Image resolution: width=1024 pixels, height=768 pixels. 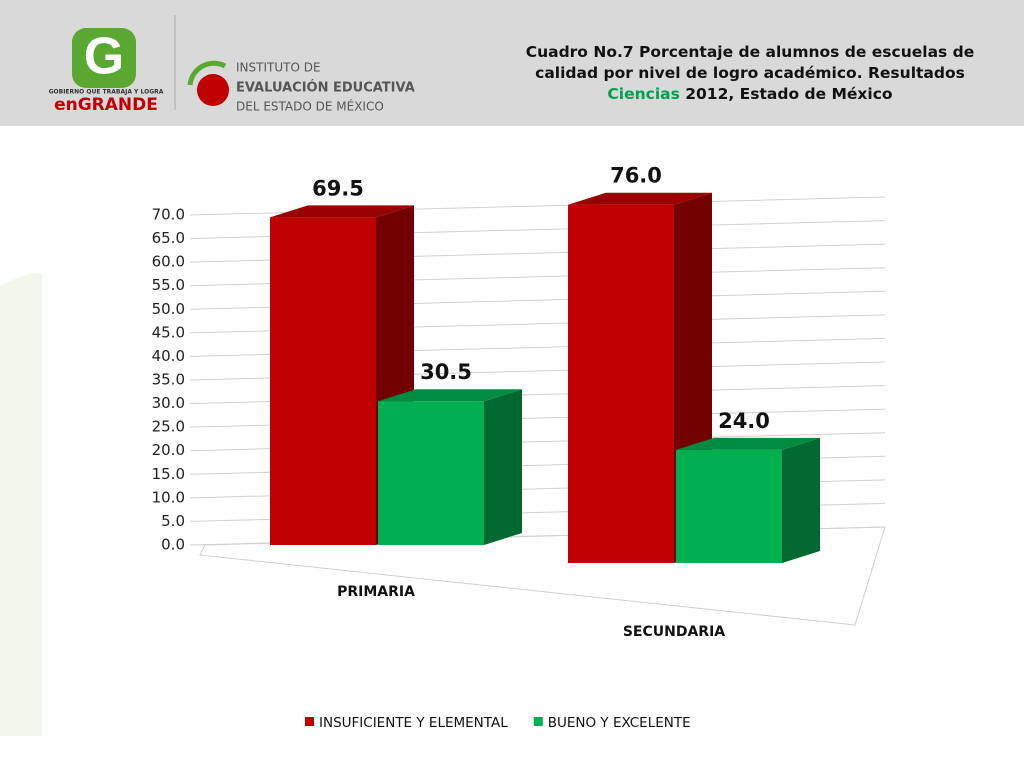 What do you see at coordinates (106, 105) in the screenshot?
I see `logo-brand: enGRANDE` at bounding box center [106, 105].